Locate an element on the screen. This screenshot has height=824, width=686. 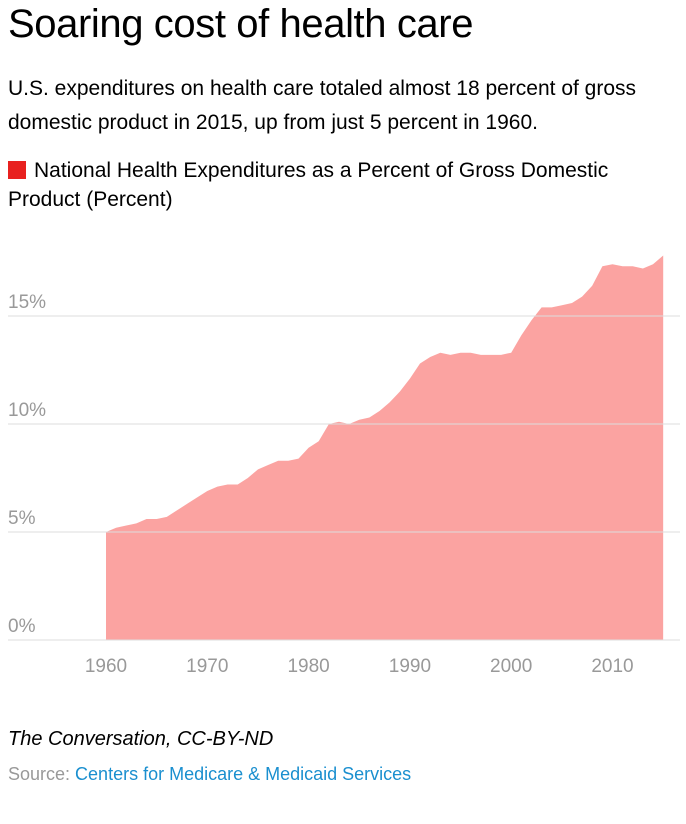
x-tick-label: 2010 is located at coordinates (612, 666).